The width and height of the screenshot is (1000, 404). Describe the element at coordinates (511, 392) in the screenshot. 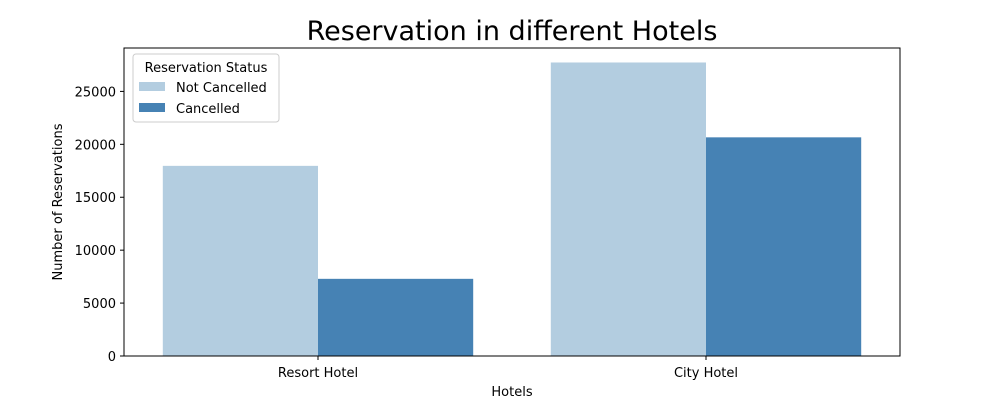

I see `x-axis-label: Hotels` at that location.